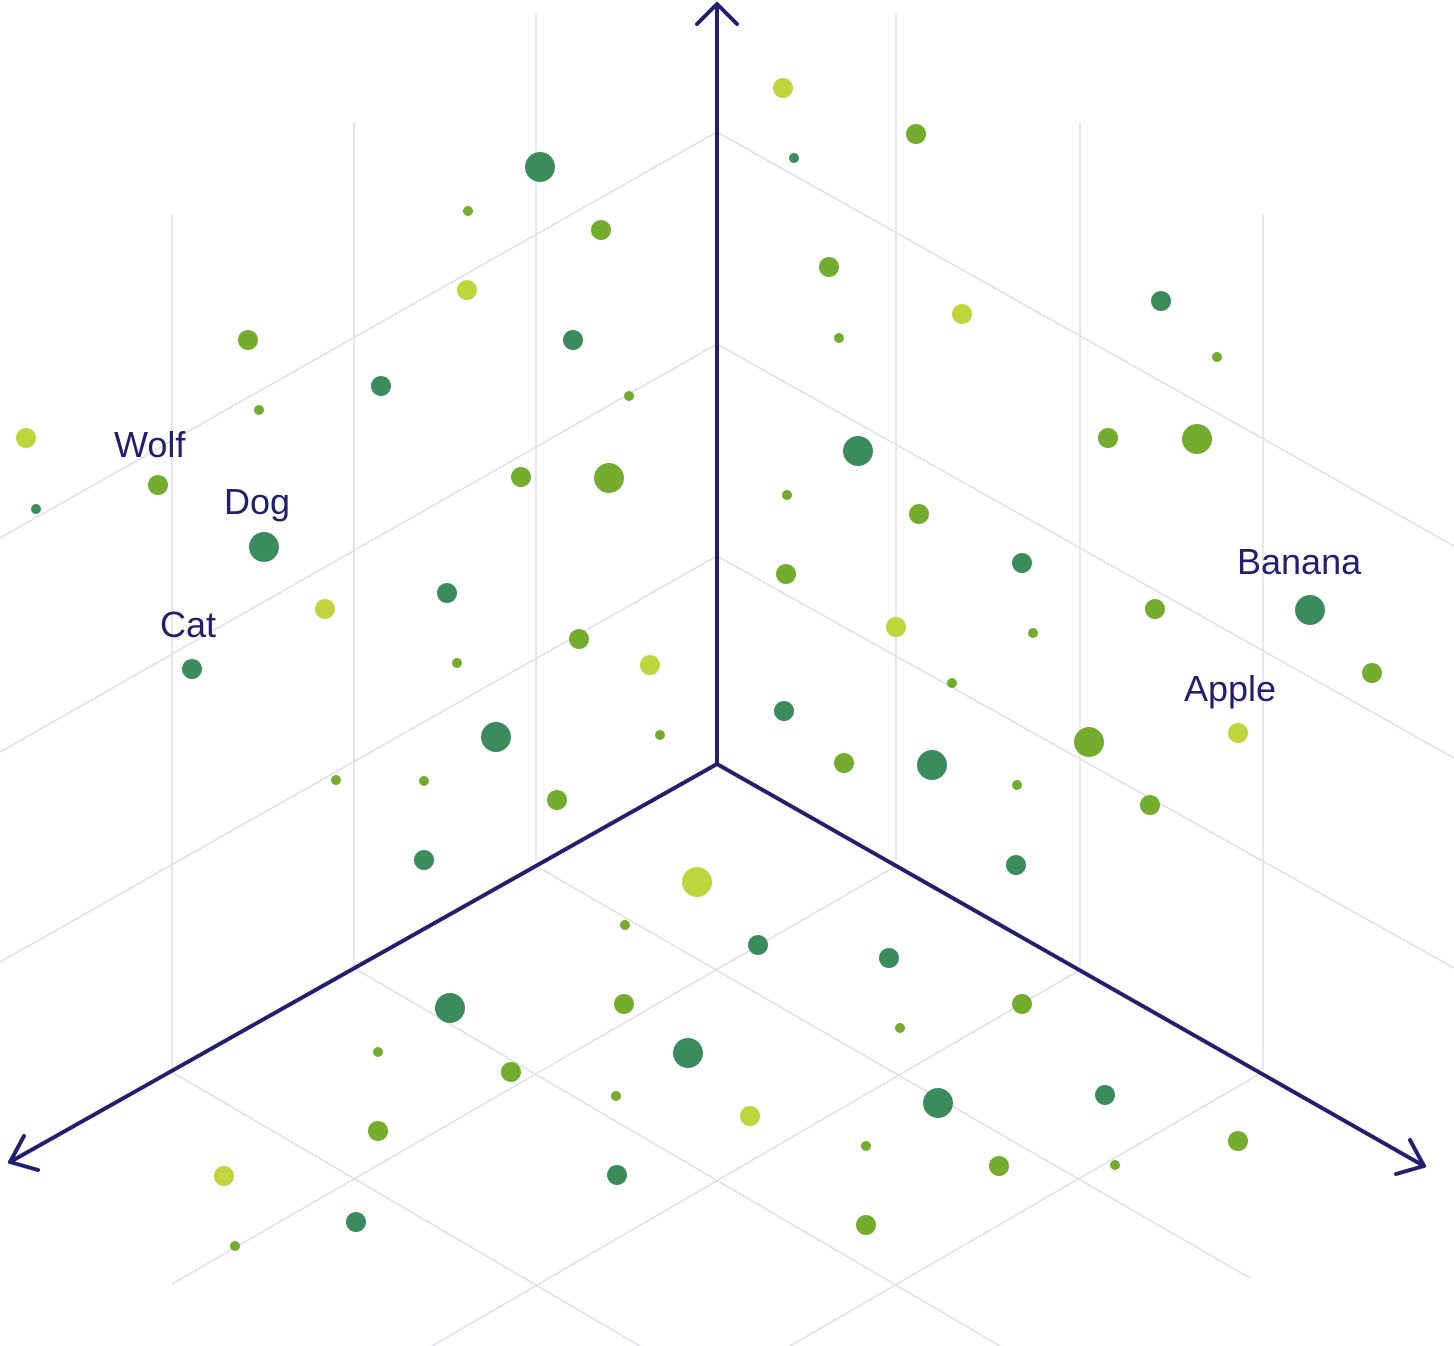  Describe the element at coordinates (257, 501) in the screenshot. I see `label-dog: Dog` at that location.